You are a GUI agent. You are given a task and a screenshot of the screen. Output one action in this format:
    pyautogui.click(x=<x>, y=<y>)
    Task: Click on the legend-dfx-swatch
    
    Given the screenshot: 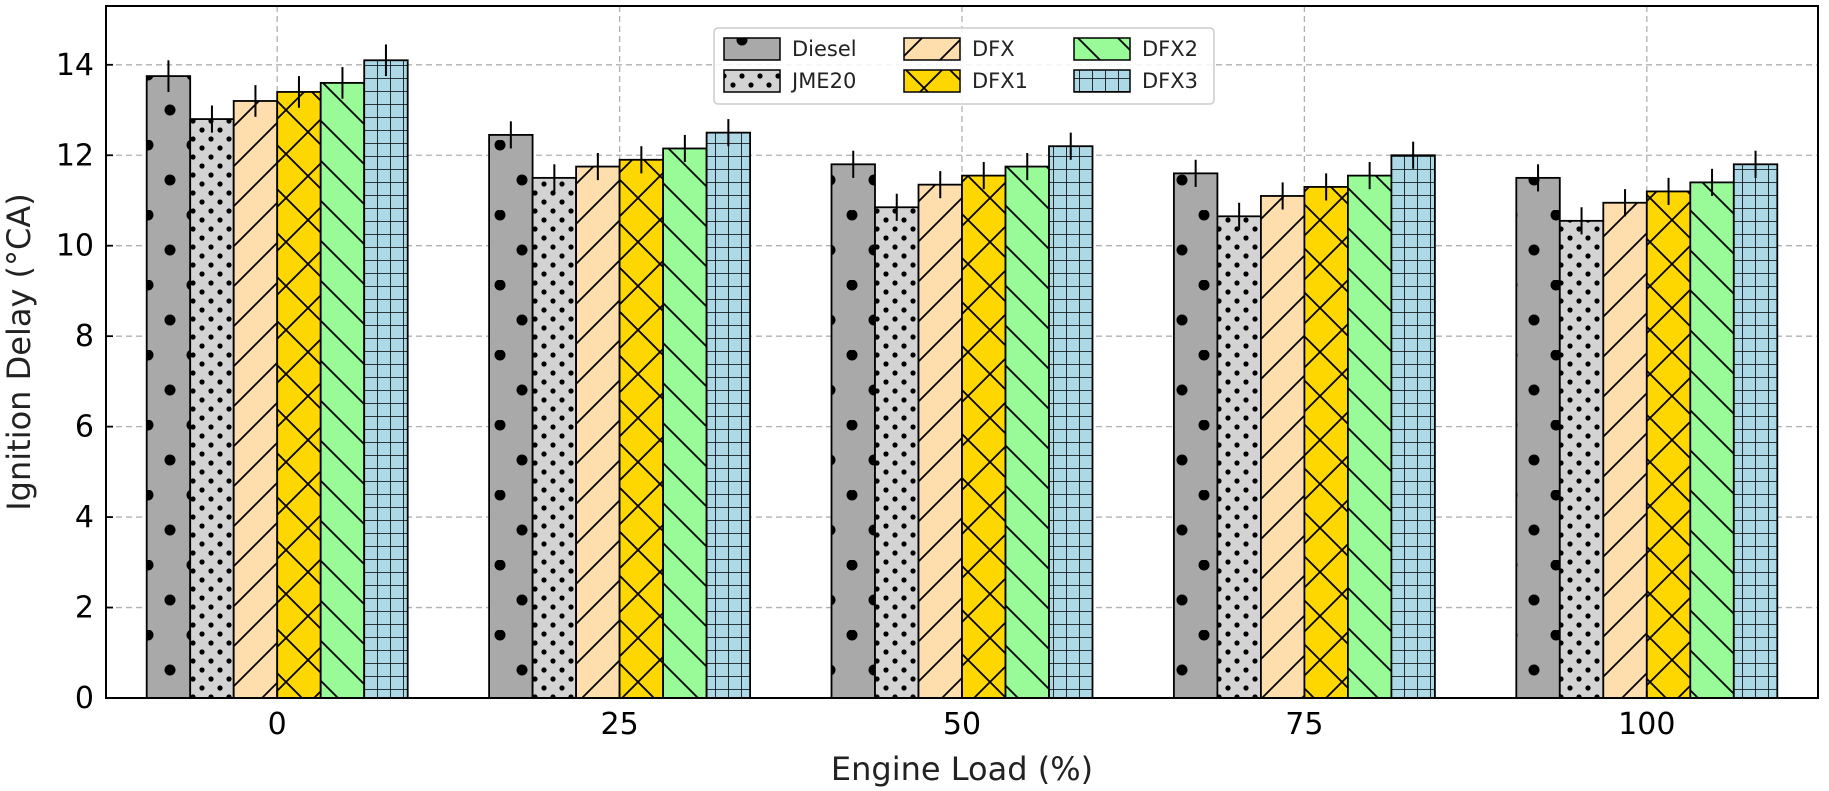 What is the action you would take?
    pyautogui.click(x=932, y=49)
    